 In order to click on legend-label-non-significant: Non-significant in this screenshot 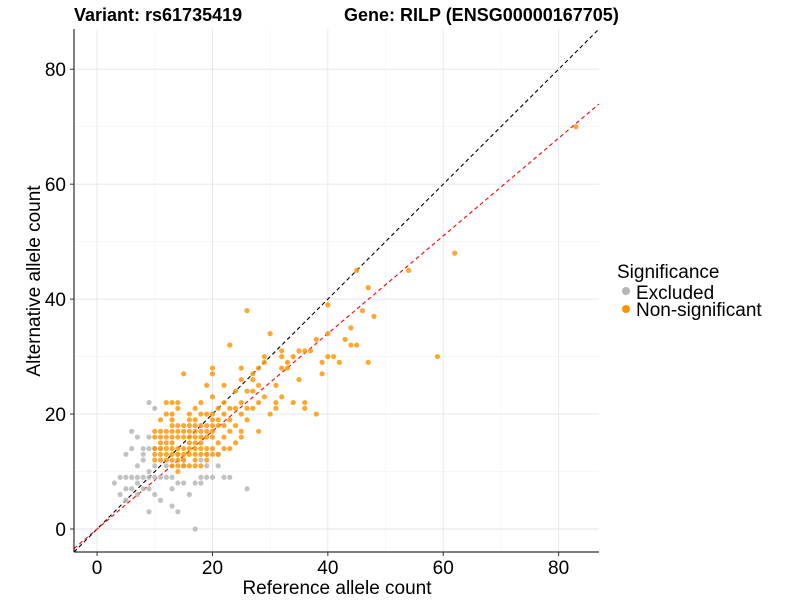, I will do `click(699, 310)`.